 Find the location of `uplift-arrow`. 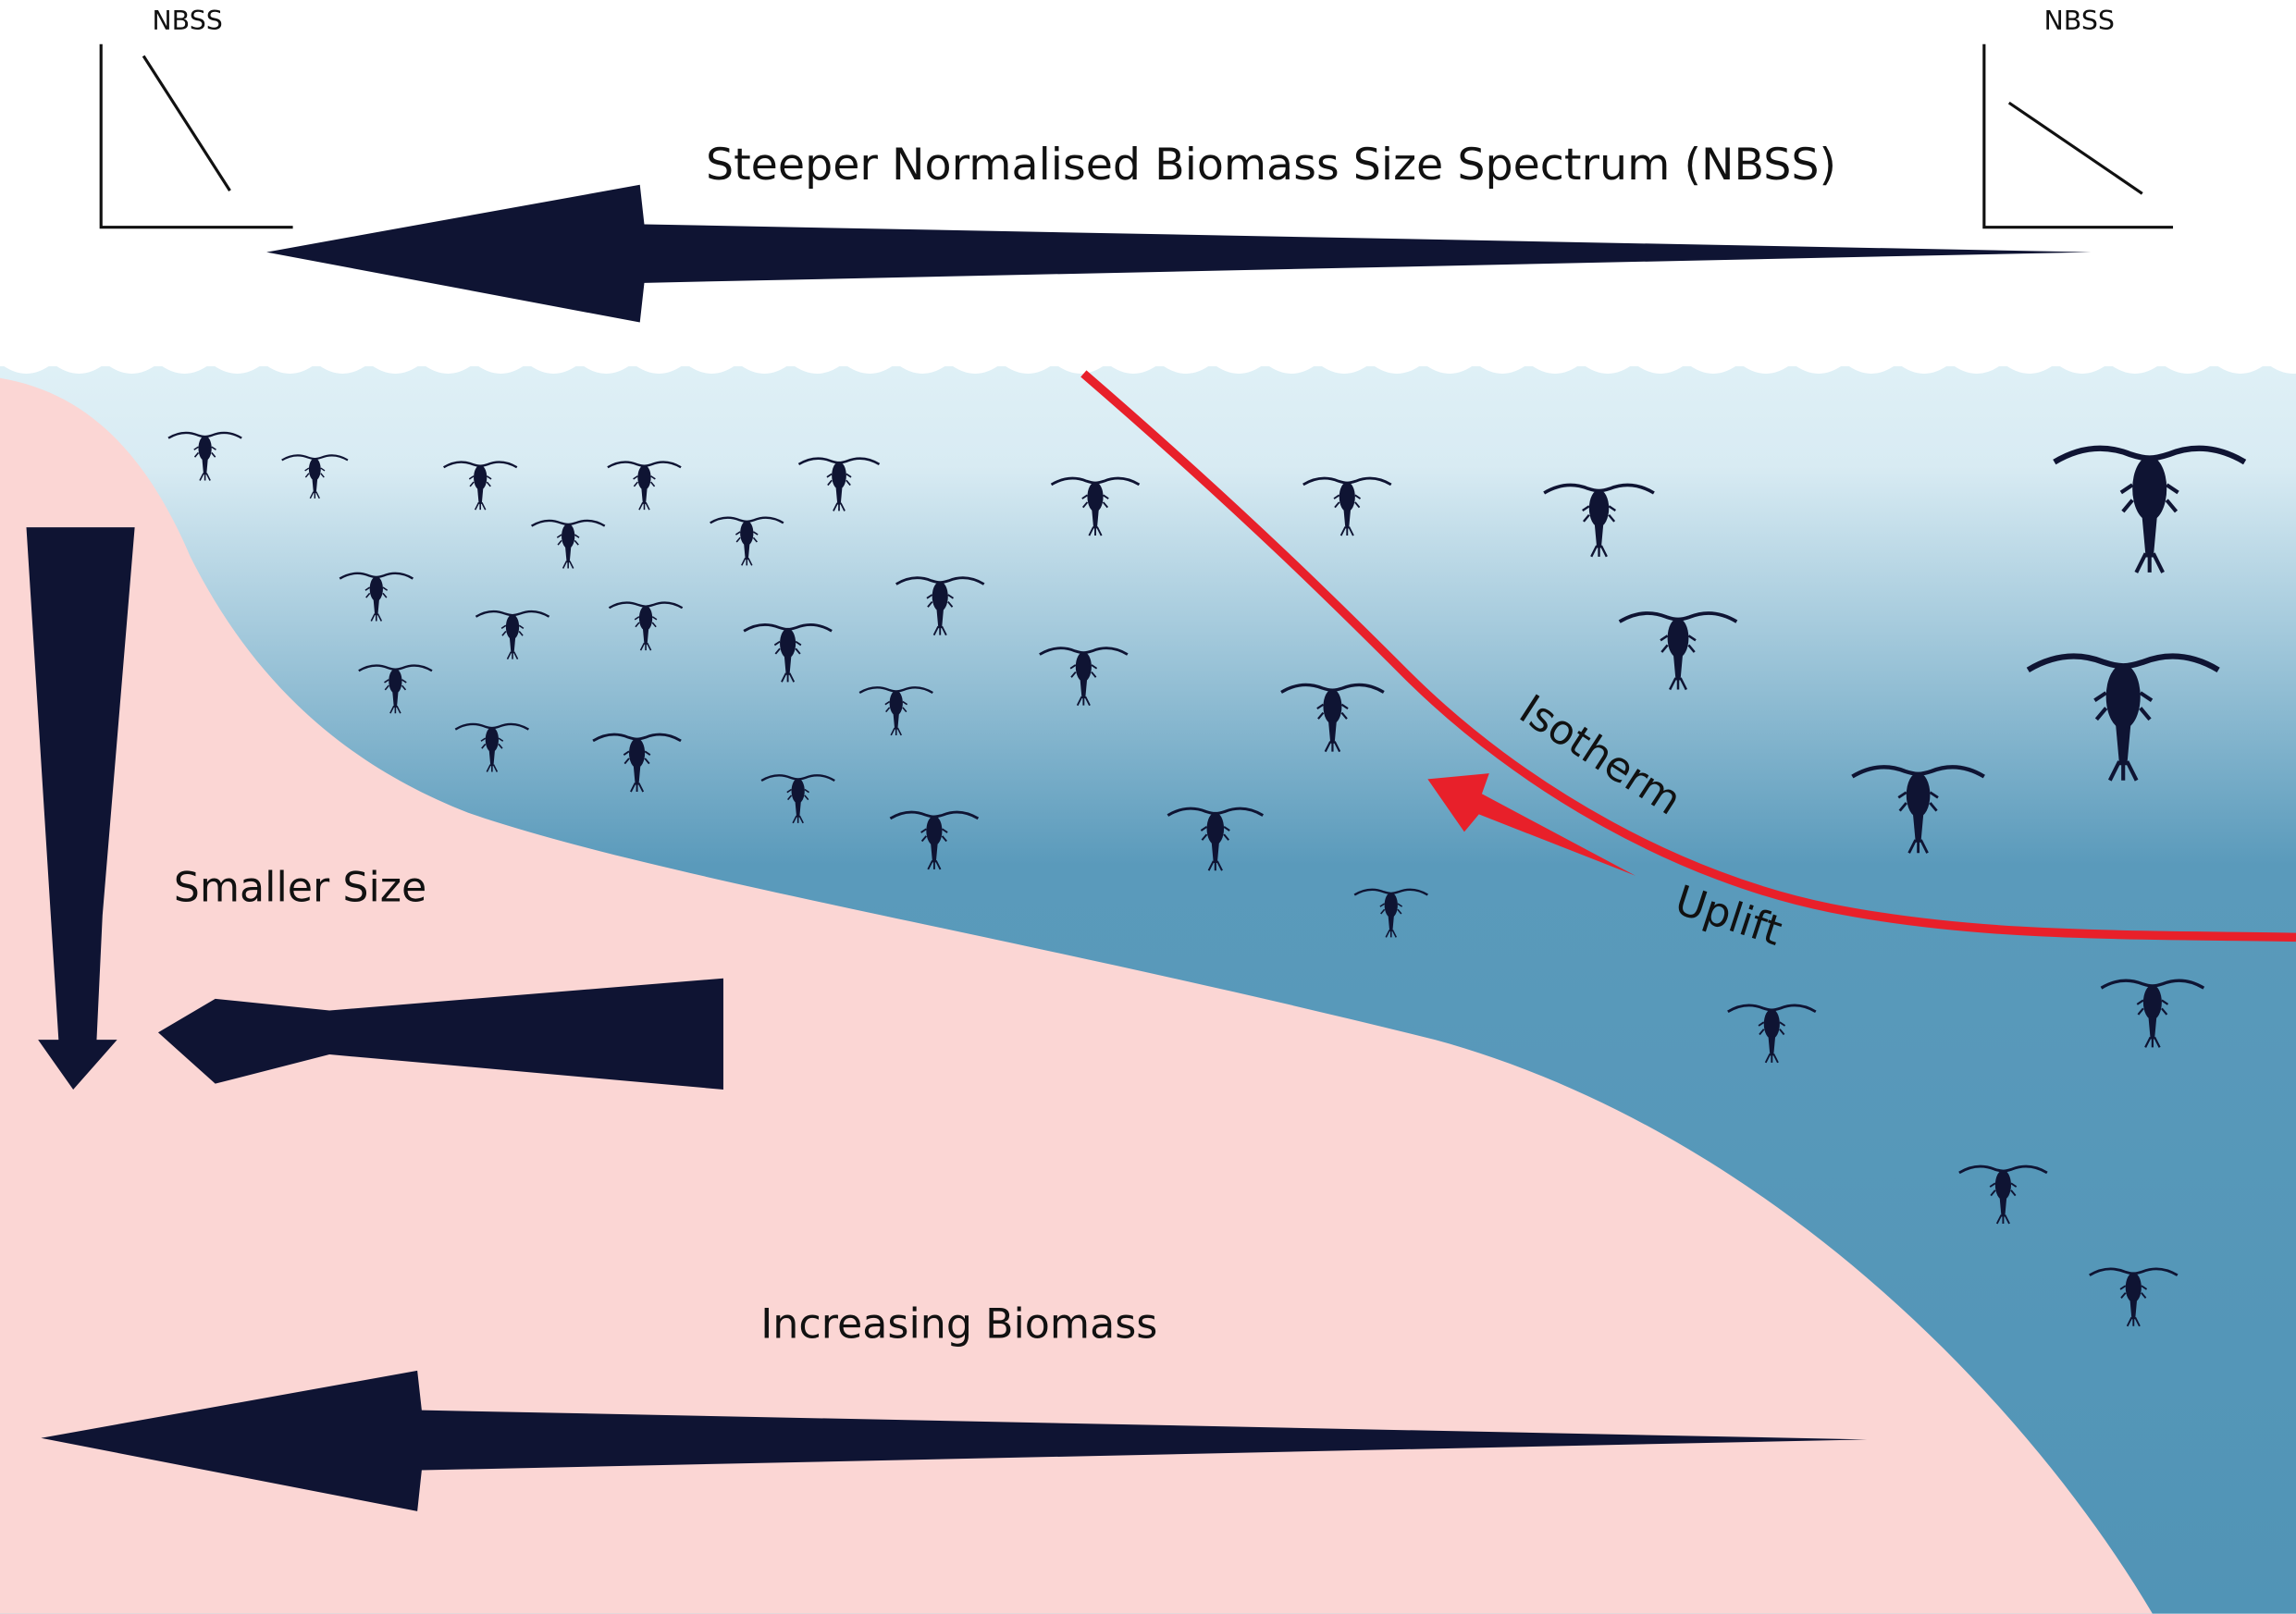

uplift-arrow is located at coordinates (1531, 824).